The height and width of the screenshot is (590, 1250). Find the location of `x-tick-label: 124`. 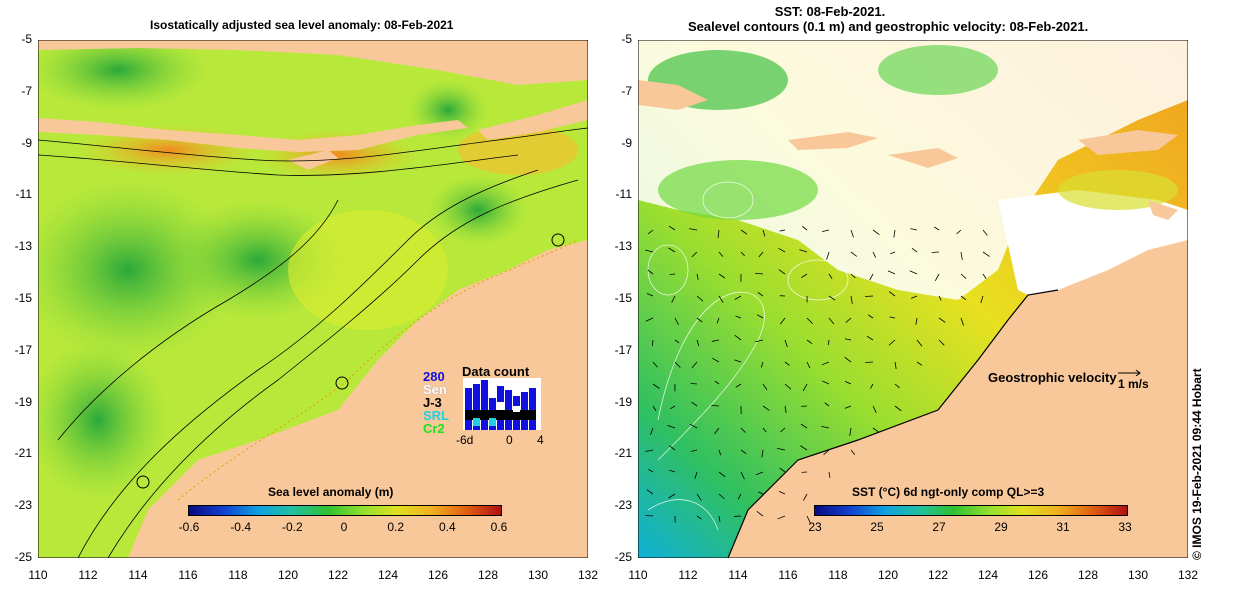

x-tick-label: 124 is located at coordinates (988, 575).